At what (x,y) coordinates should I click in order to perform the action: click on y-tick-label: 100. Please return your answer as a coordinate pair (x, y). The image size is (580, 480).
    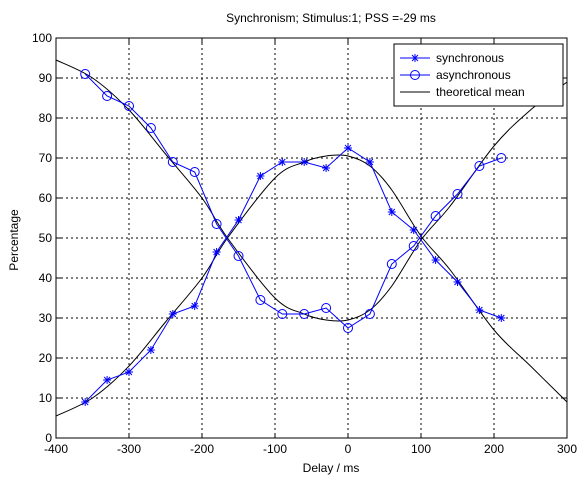
    Looking at the image, I should click on (42, 38).